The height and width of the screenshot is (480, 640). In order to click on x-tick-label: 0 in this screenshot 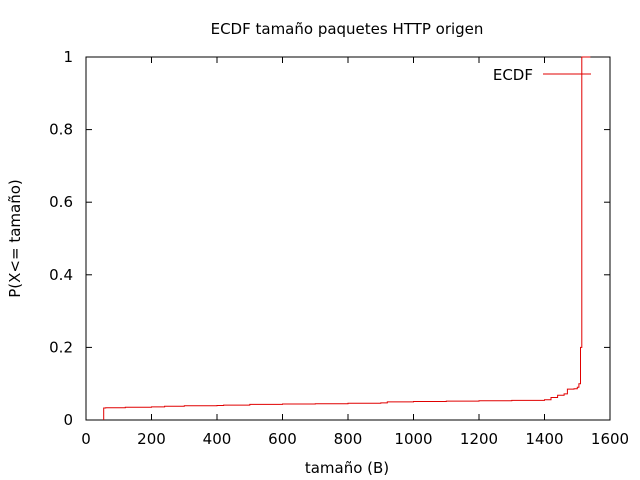, I will do `click(86, 439)`.